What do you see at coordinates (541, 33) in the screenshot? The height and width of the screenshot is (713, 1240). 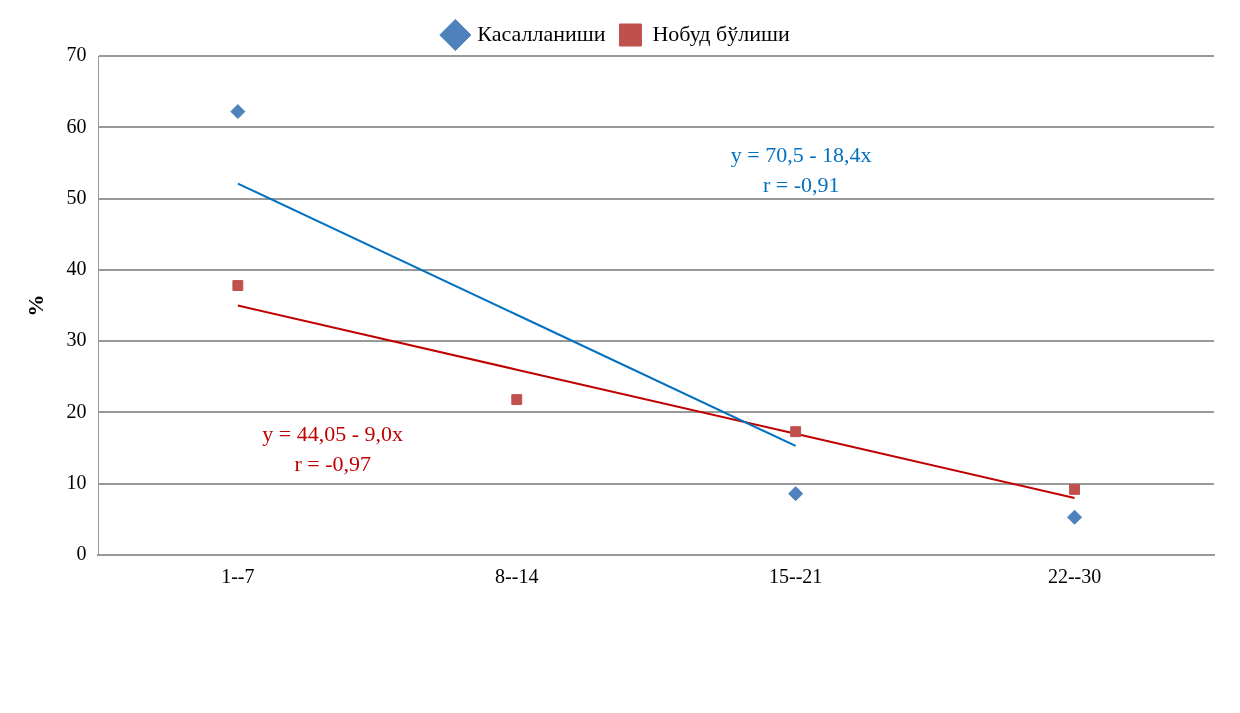 I see `legend-label: Касалланиши` at bounding box center [541, 33].